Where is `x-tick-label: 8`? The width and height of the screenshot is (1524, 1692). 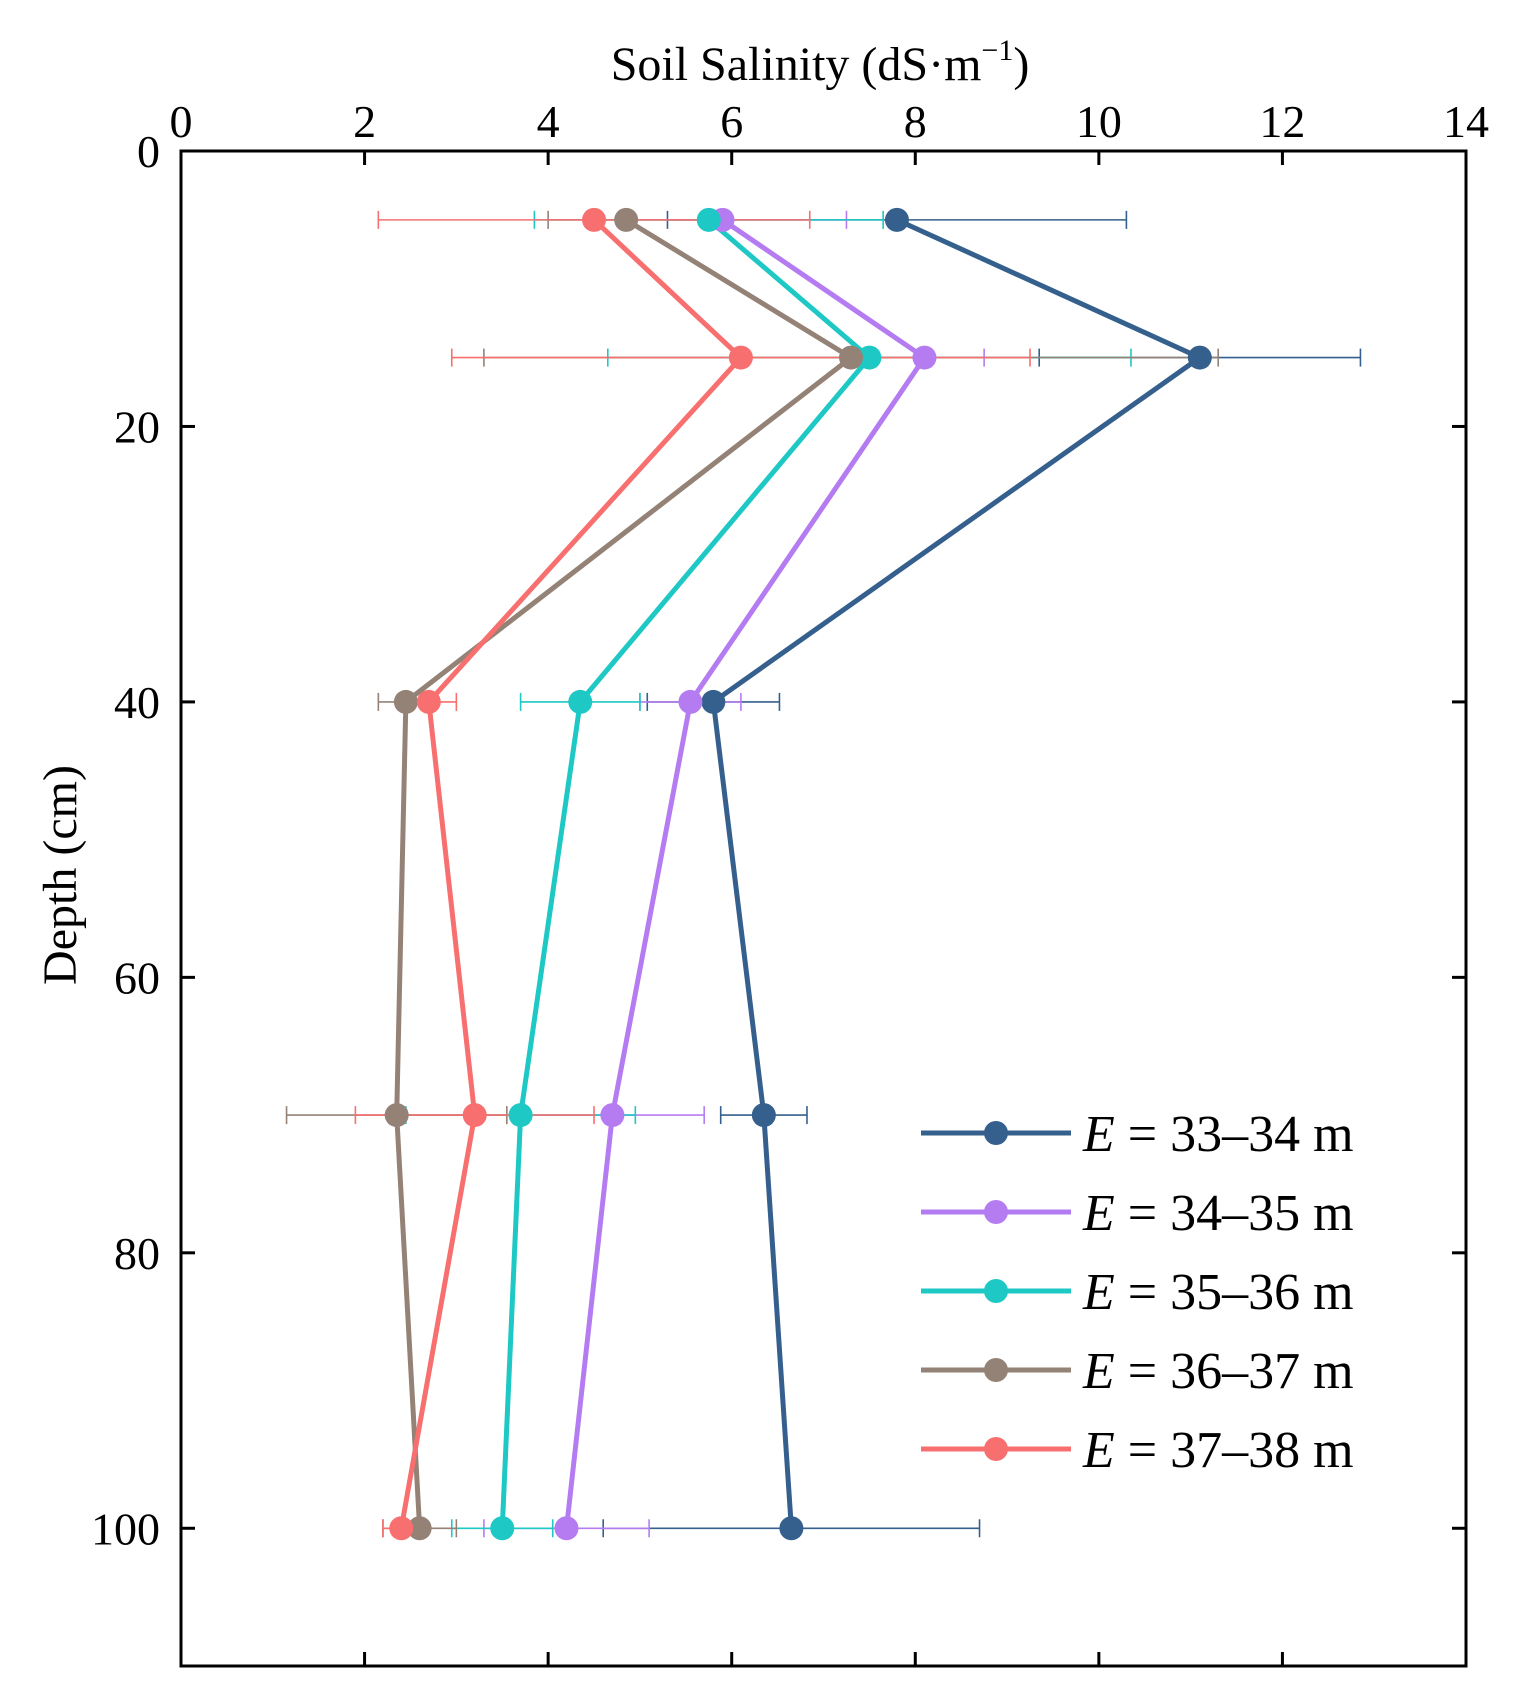
x-tick-label: 8 is located at coordinates (915, 121).